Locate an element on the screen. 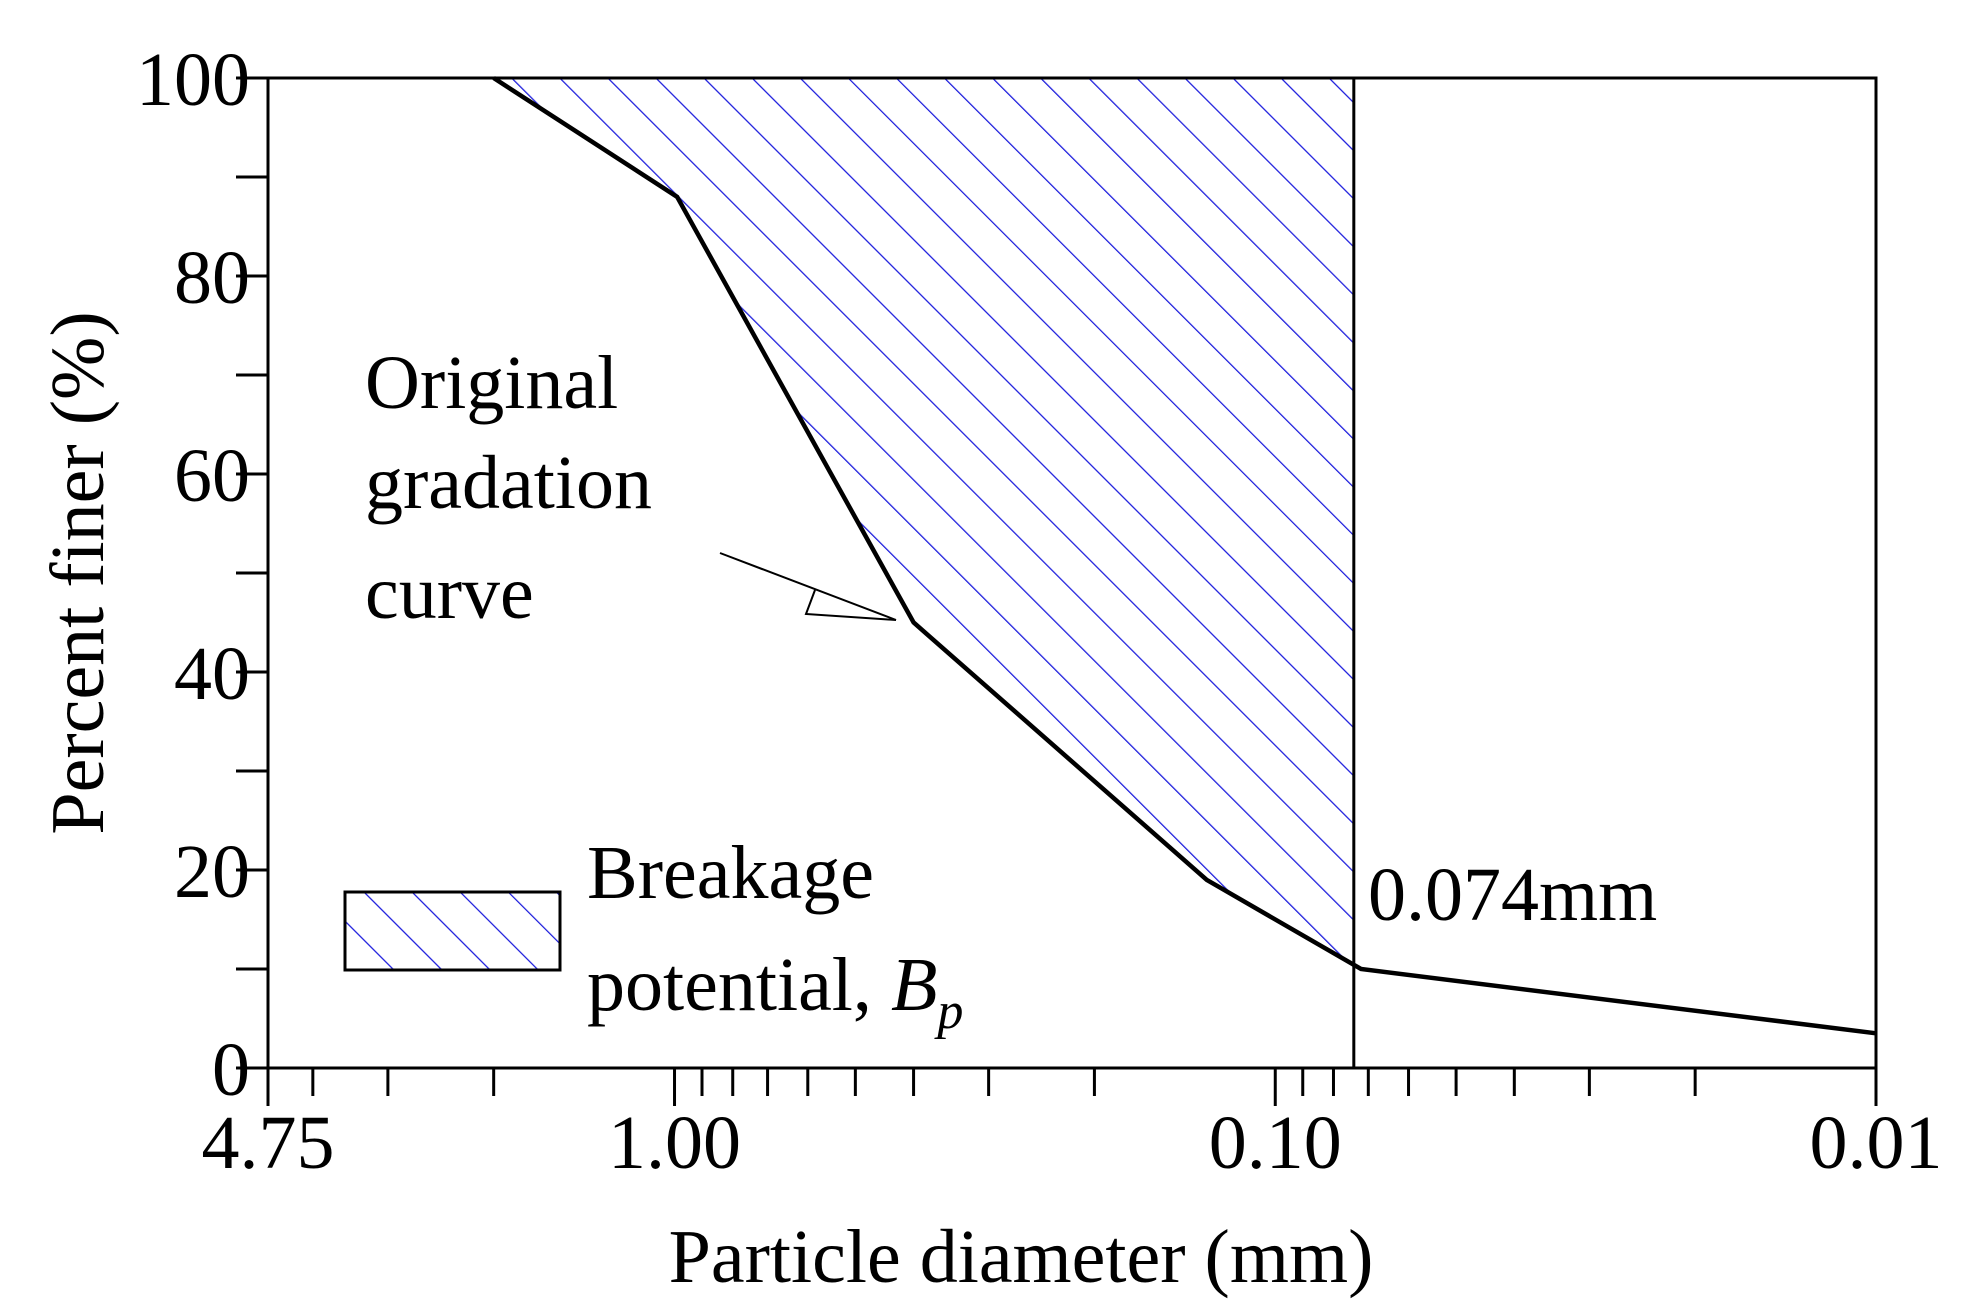 The height and width of the screenshot is (1313, 1982). y-tick-label: 40 is located at coordinates (212, 674).